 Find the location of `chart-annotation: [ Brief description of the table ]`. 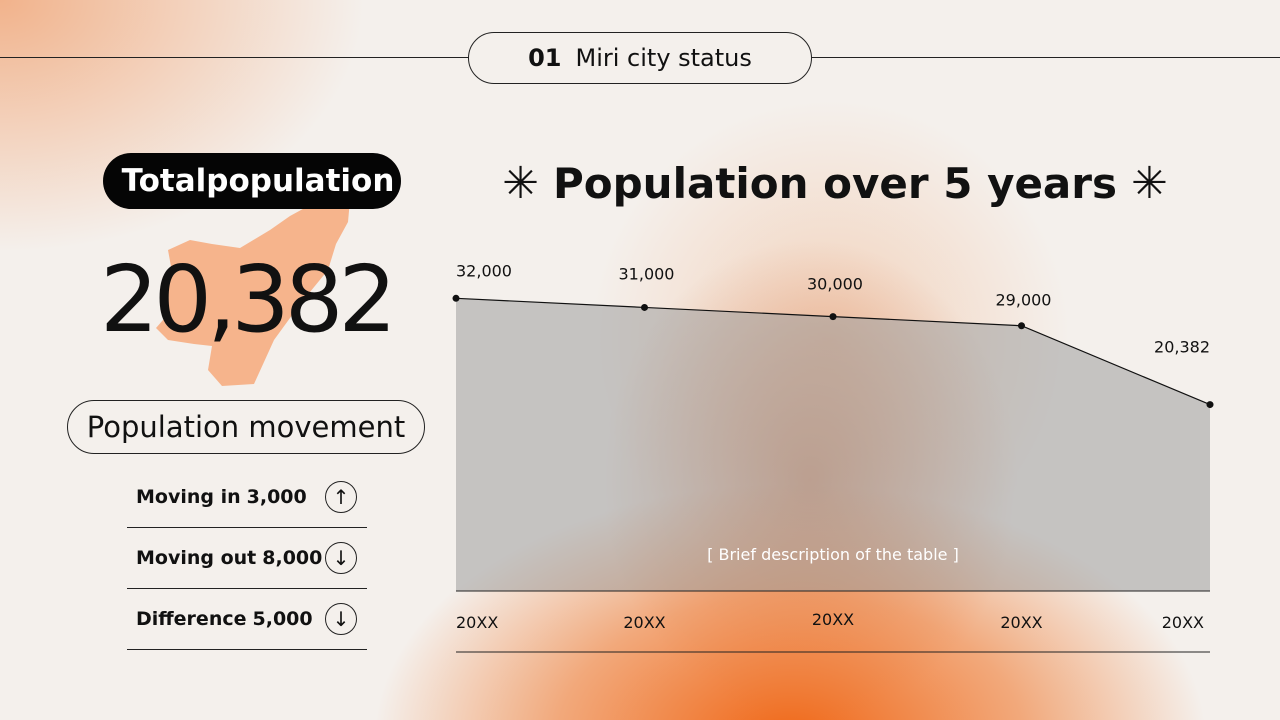

chart-annotation: [ Brief description of the table ] is located at coordinates (833, 554).